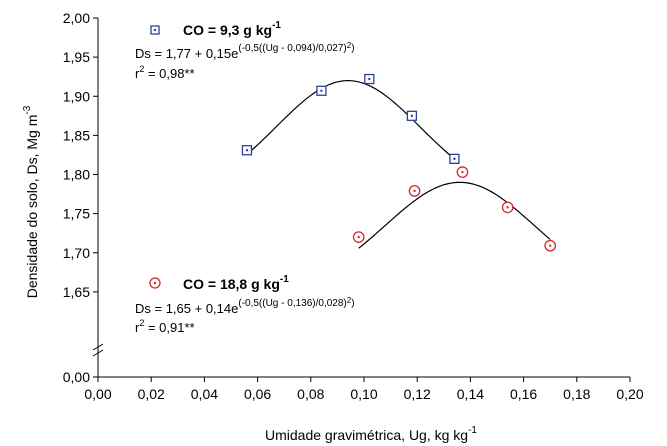 The width and height of the screenshot is (667, 446). I want to click on x-axis-title-superscript: -1, so click(472, 430).